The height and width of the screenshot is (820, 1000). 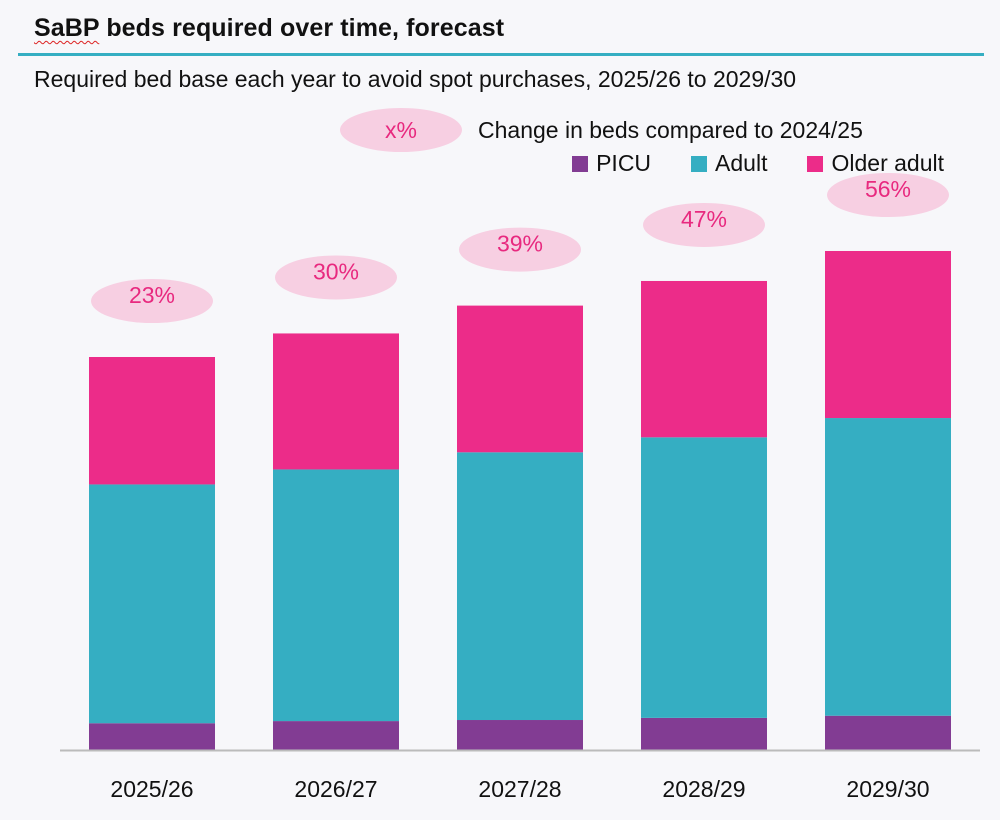 What do you see at coordinates (888, 189) in the screenshot?
I see `change-label-2029-30: 56%` at bounding box center [888, 189].